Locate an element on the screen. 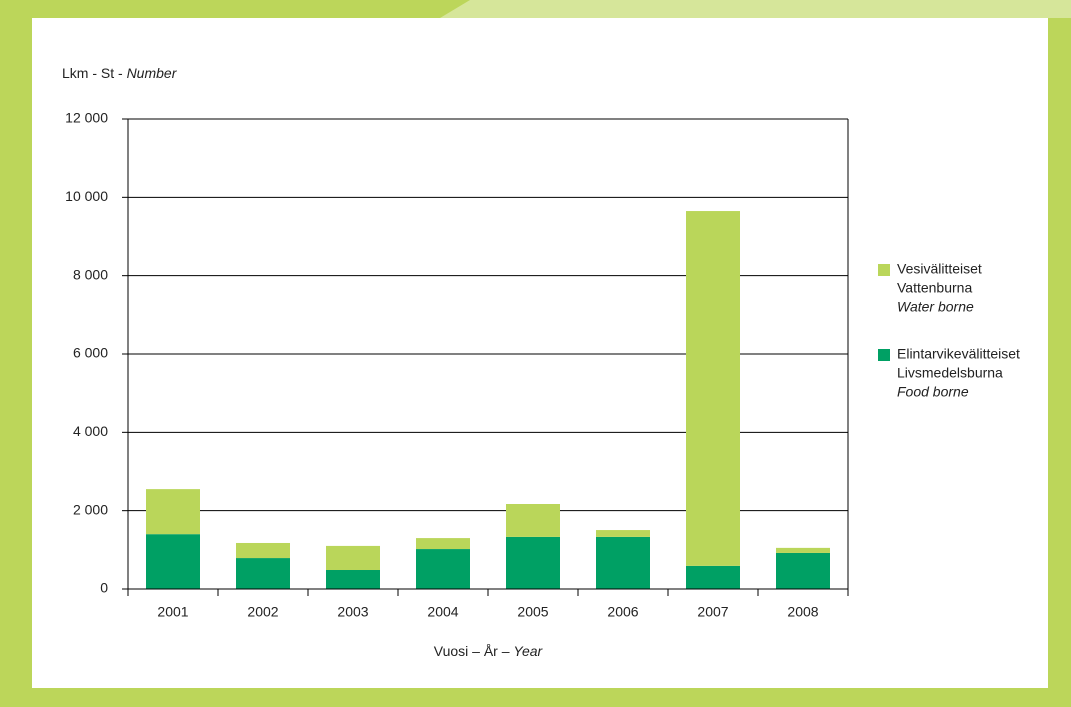  y-axis-label: Lkm - St - Number is located at coordinates (120, 73).